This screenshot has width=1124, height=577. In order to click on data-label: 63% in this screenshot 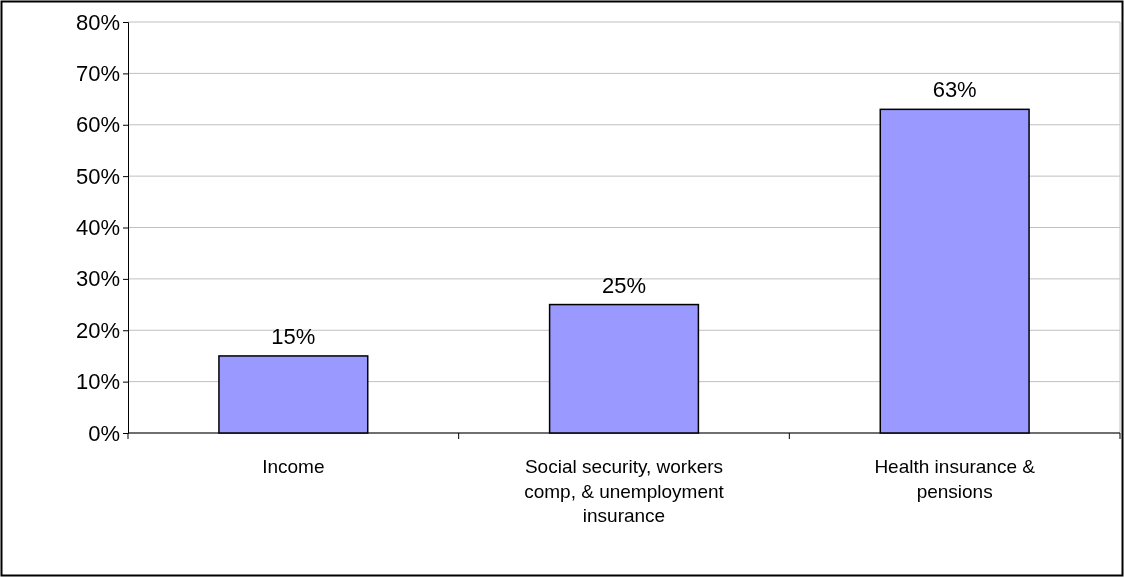, I will do `click(954, 90)`.